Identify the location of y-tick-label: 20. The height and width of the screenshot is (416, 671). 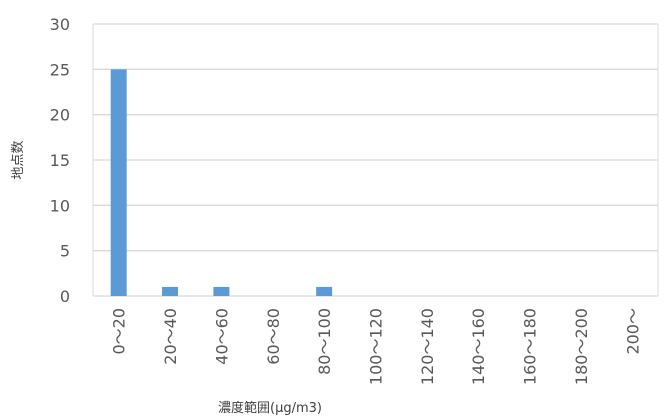
(60, 115).